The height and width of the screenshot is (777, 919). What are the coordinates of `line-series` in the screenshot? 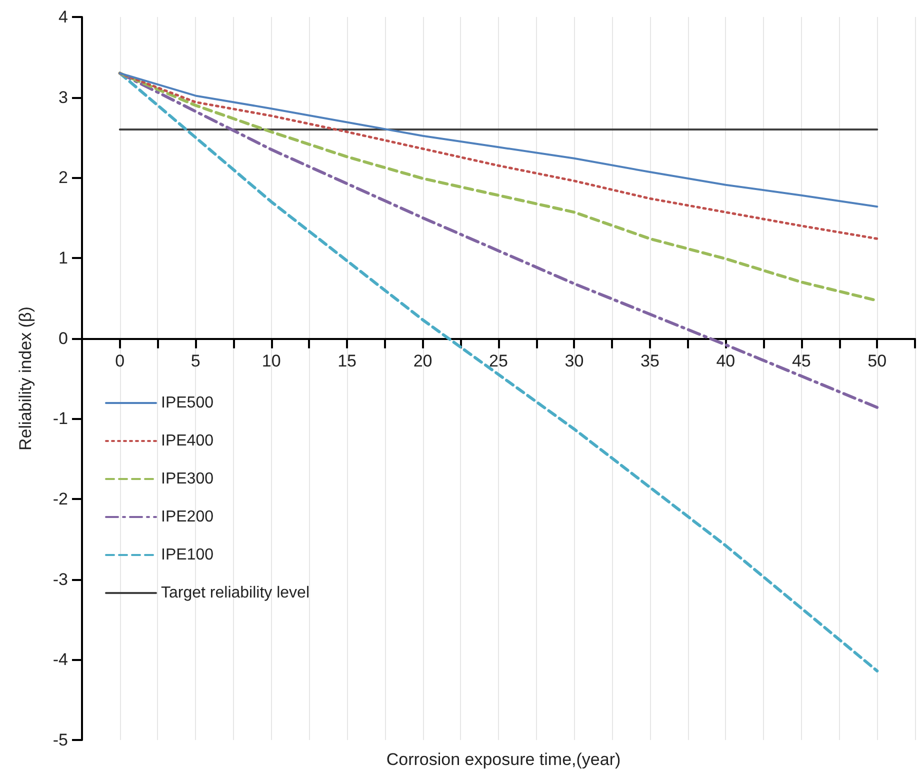 It's located at (498, 140).